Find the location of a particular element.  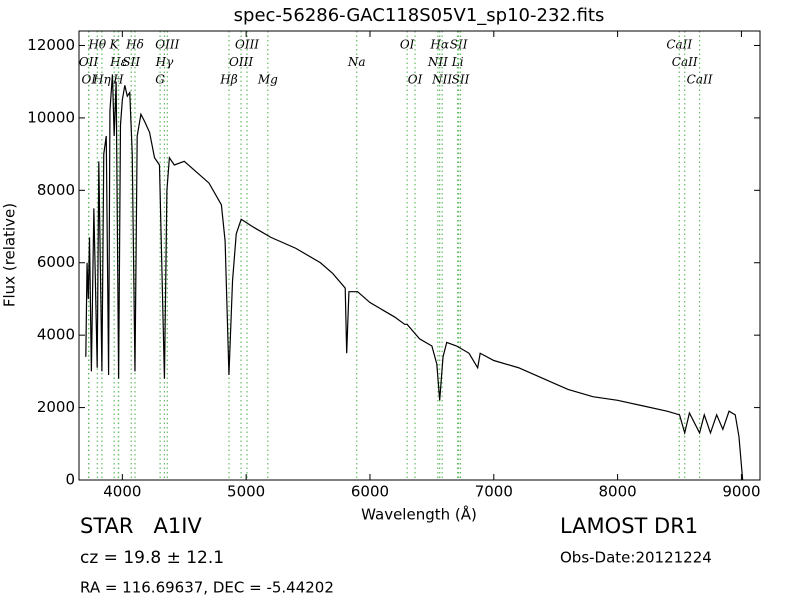

survey: LAMOST DR1 is located at coordinates (629, 526).